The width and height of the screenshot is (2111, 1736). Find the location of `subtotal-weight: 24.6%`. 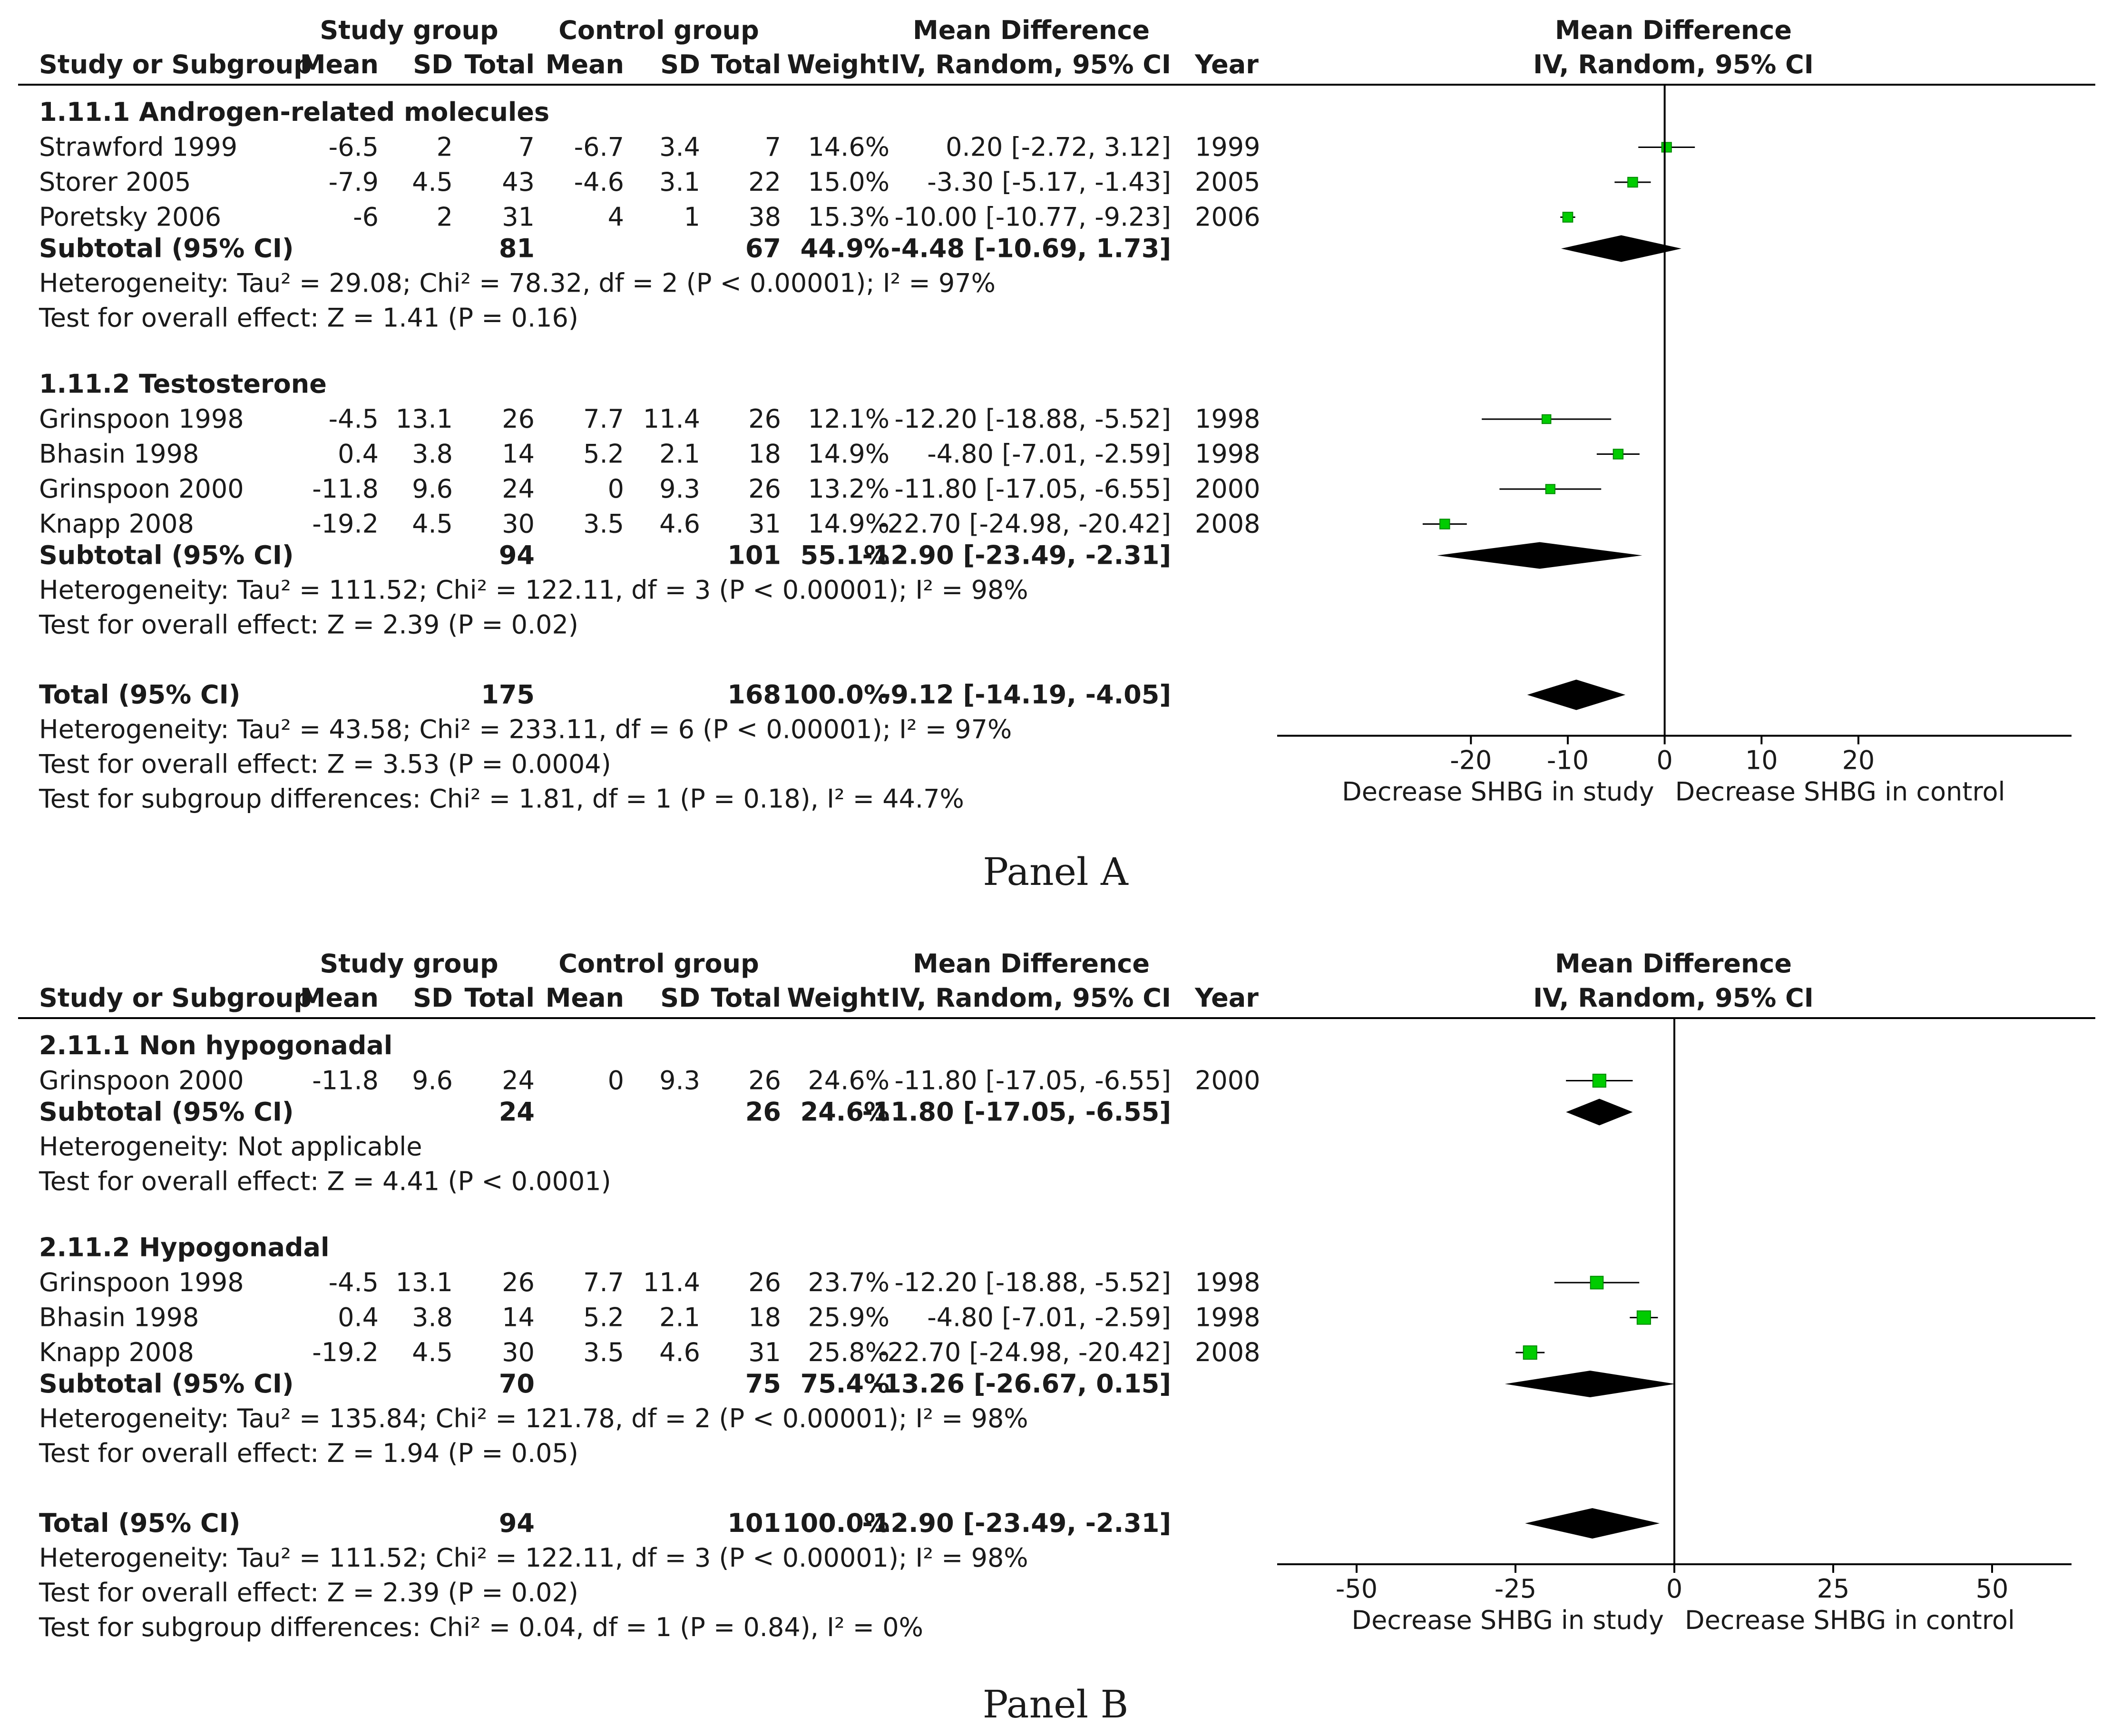

subtotal-weight: 24.6% is located at coordinates (845, 1112).